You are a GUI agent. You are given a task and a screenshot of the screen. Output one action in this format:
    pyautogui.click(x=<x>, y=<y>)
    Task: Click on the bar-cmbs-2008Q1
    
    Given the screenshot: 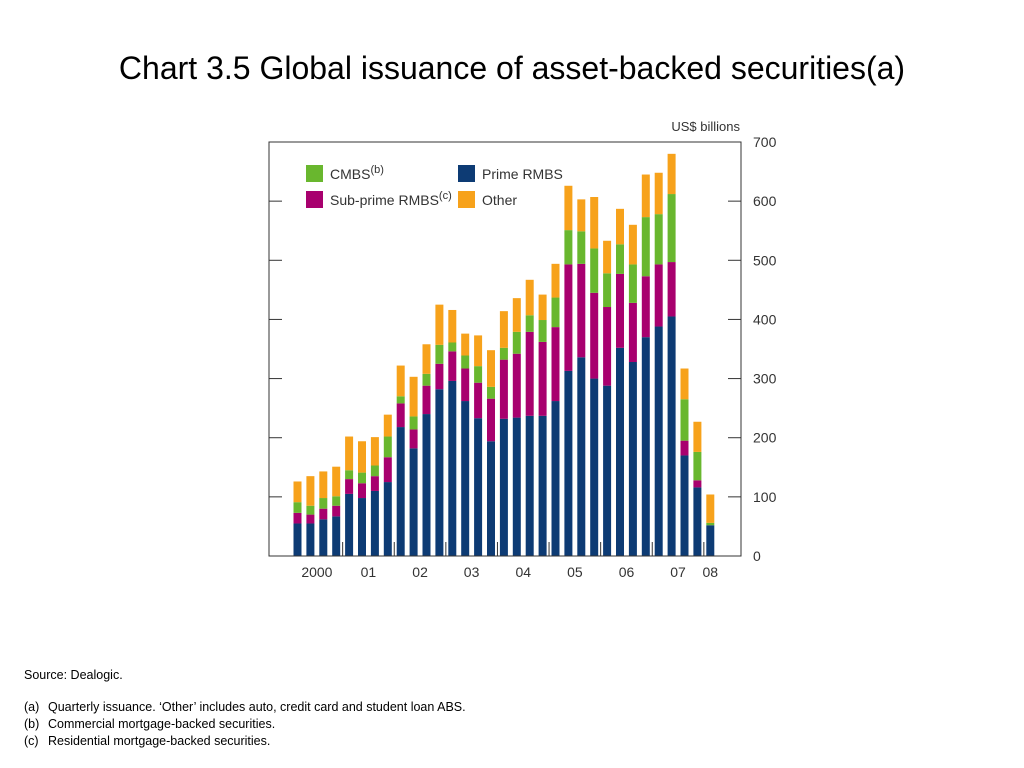 What is the action you would take?
    pyautogui.click(x=710, y=524)
    